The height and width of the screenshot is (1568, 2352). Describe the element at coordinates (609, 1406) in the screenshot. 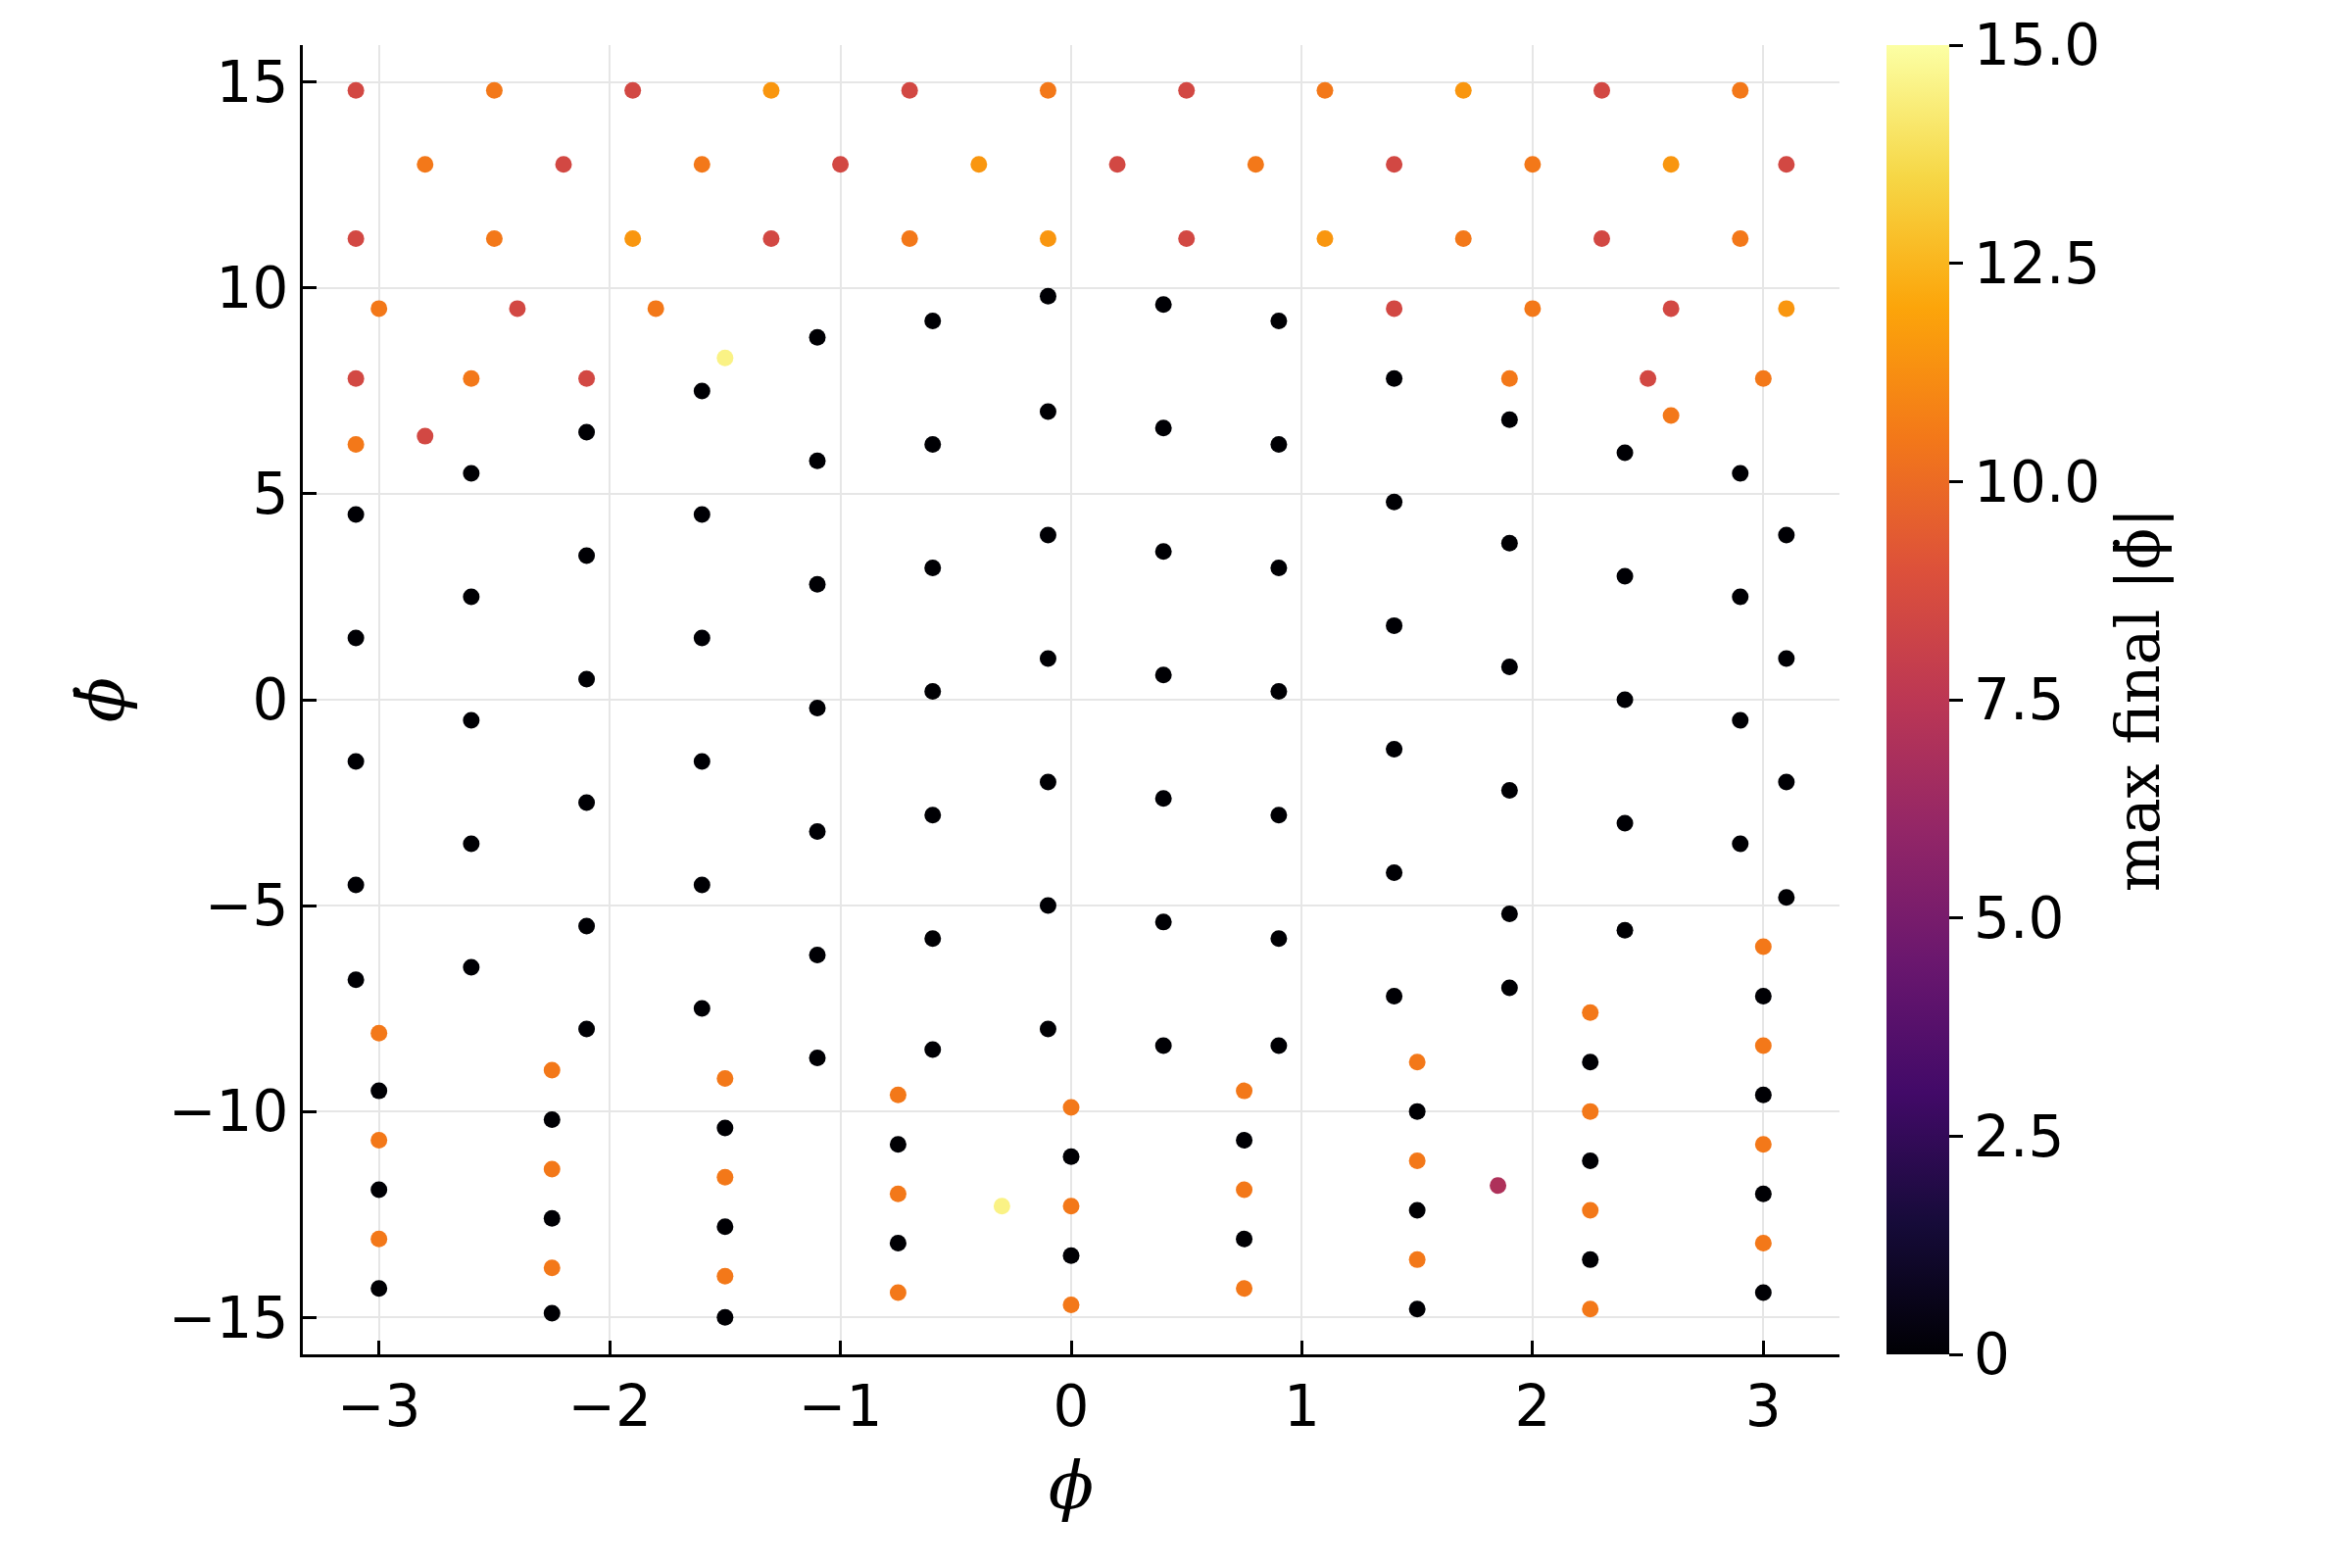

I see `x-tick-label: −2` at that location.